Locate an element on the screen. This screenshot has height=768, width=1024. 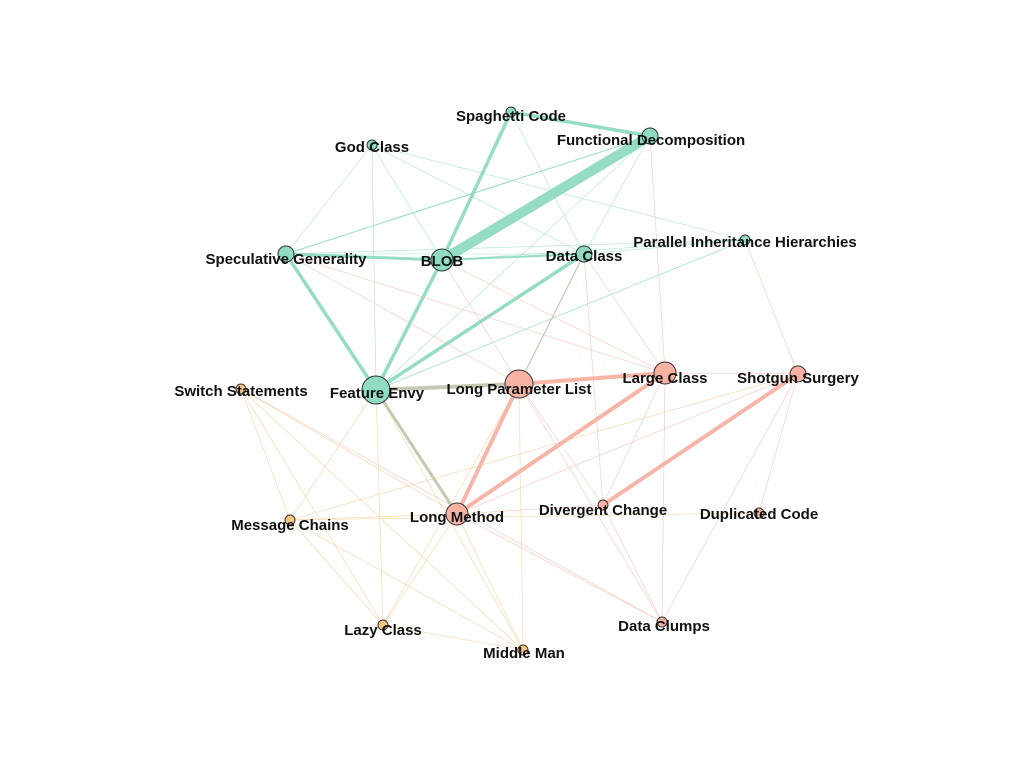
edge-msgchains-middleman is located at coordinates (406, 585).